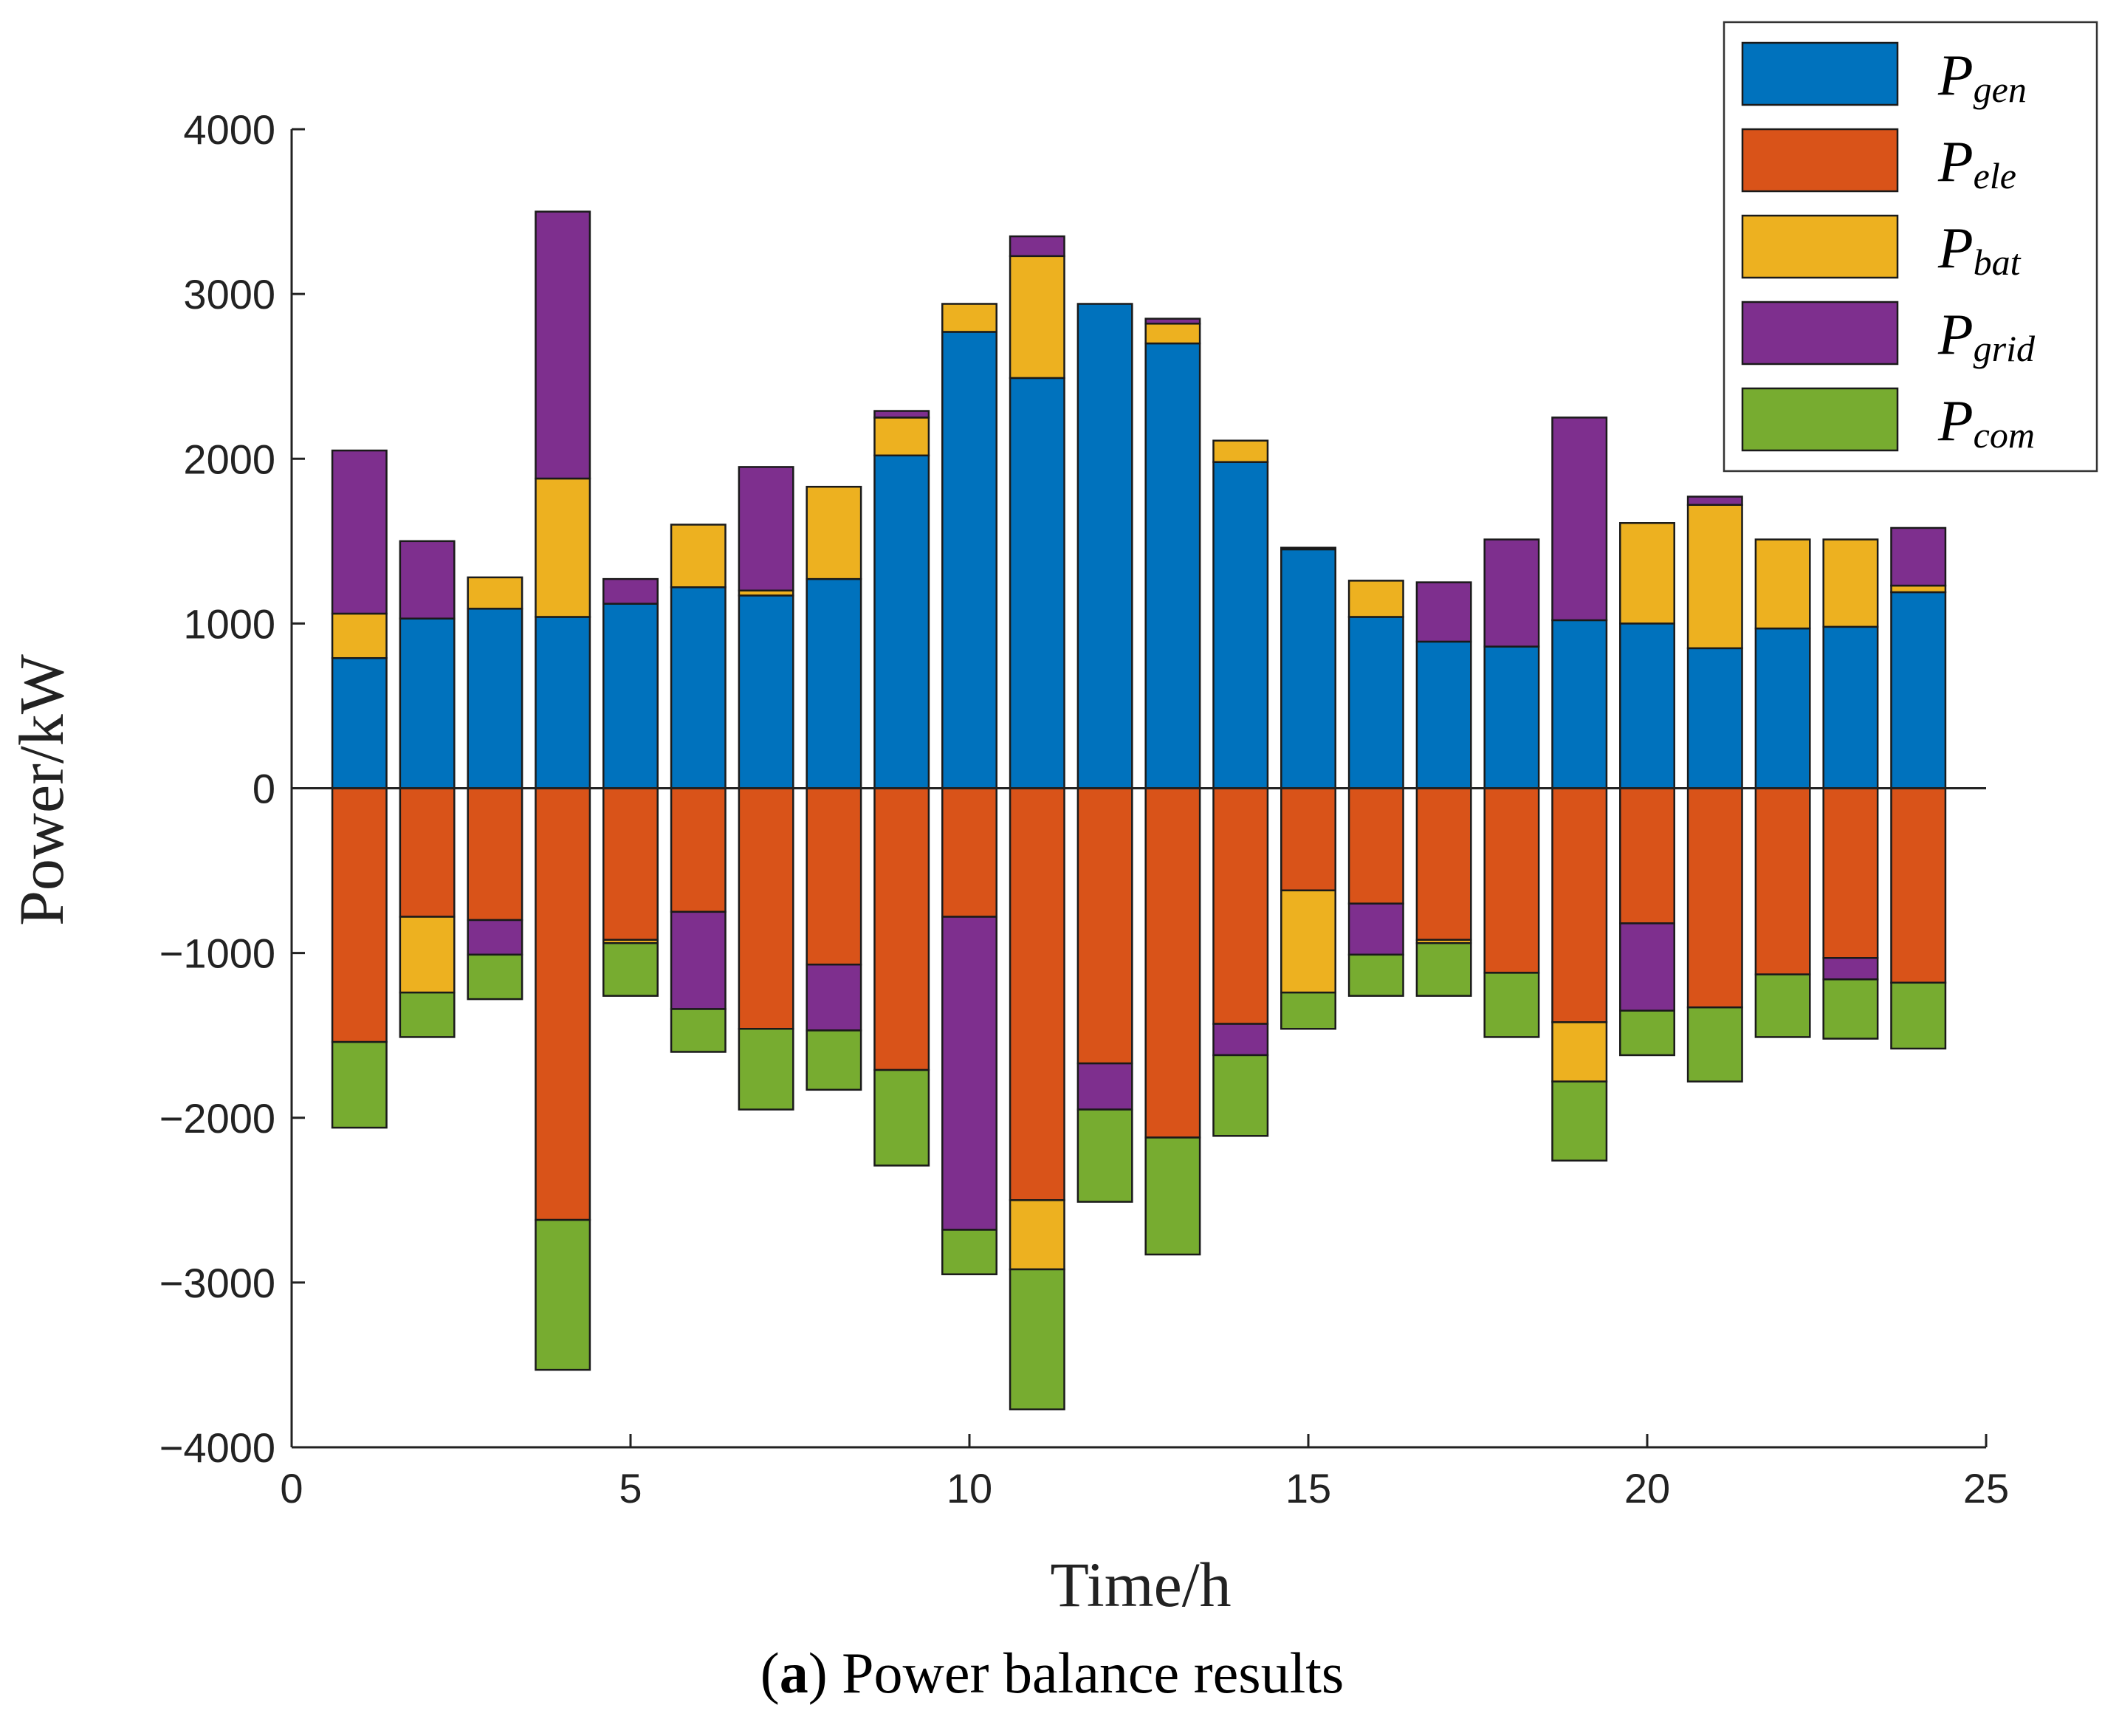 This screenshot has width=2119, height=1736. Describe the element at coordinates (1240, 625) in the screenshot. I see `bar-gen-h14` at that location.